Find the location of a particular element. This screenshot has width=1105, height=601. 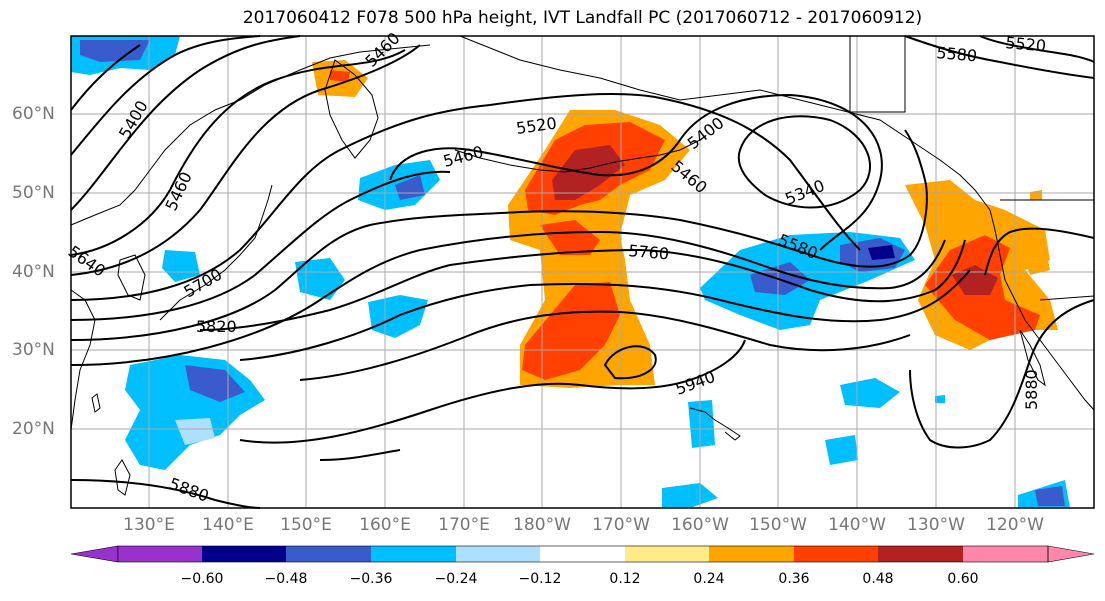

colorbar is located at coordinates (582, 554).